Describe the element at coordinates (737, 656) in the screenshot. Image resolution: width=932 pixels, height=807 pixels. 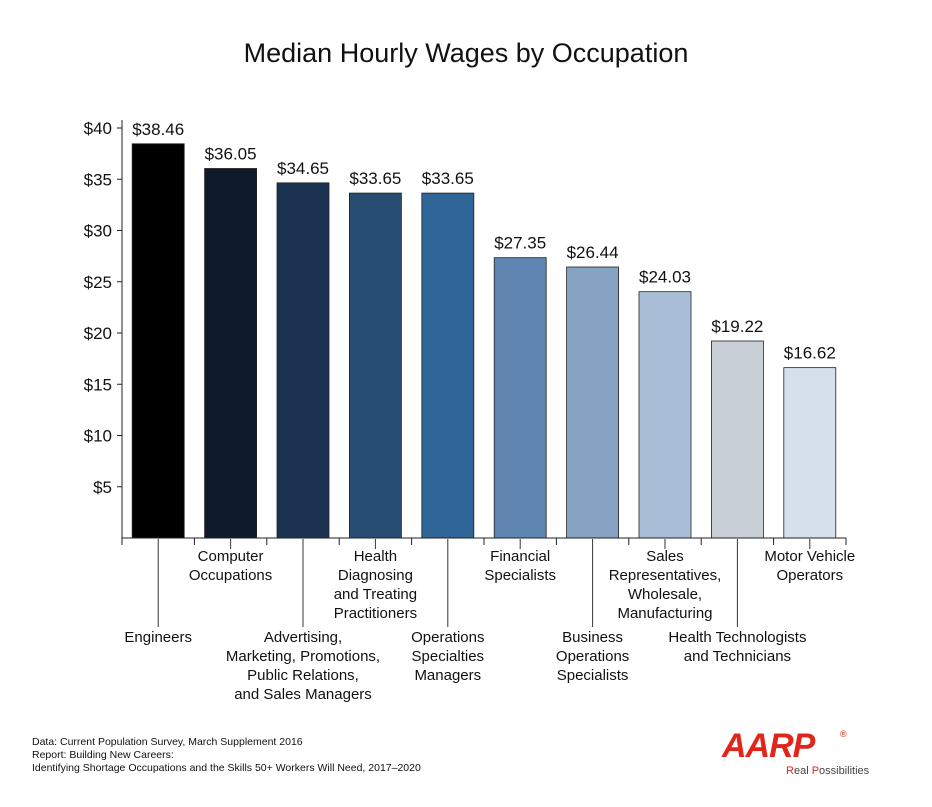
I see `category-label-line: and Technicians` at that location.